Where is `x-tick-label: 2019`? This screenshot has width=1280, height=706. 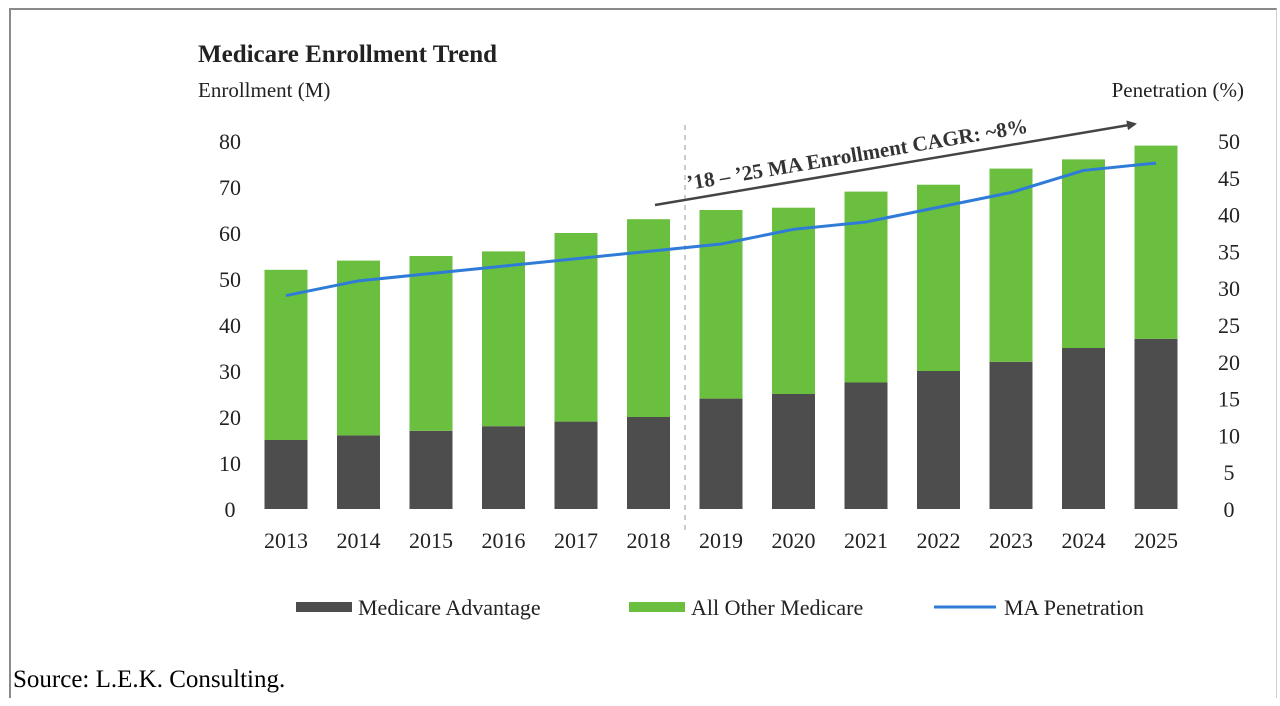 x-tick-label: 2019 is located at coordinates (721, 540).